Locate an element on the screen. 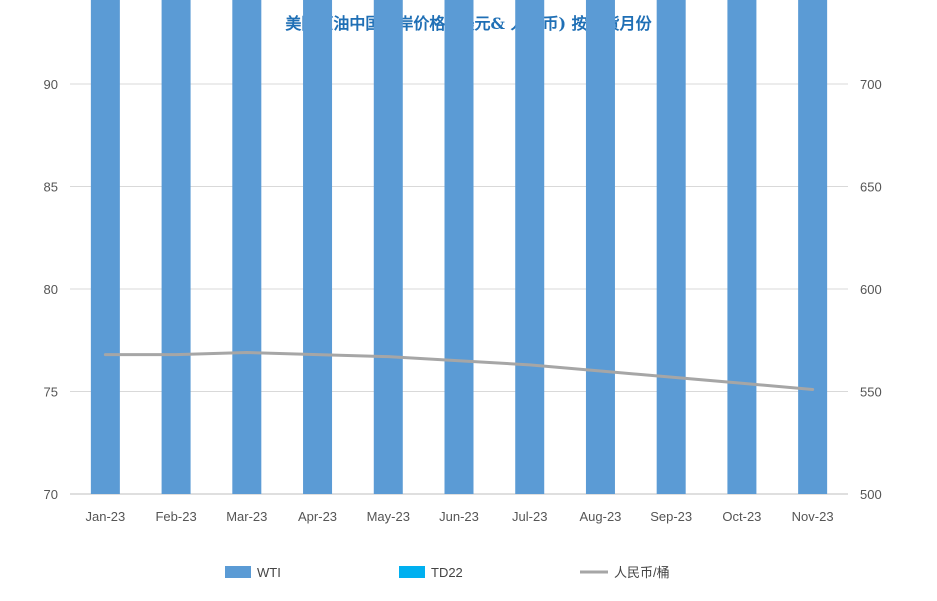  y-right-tick-label: 650 is located at coordinates (871, 187).